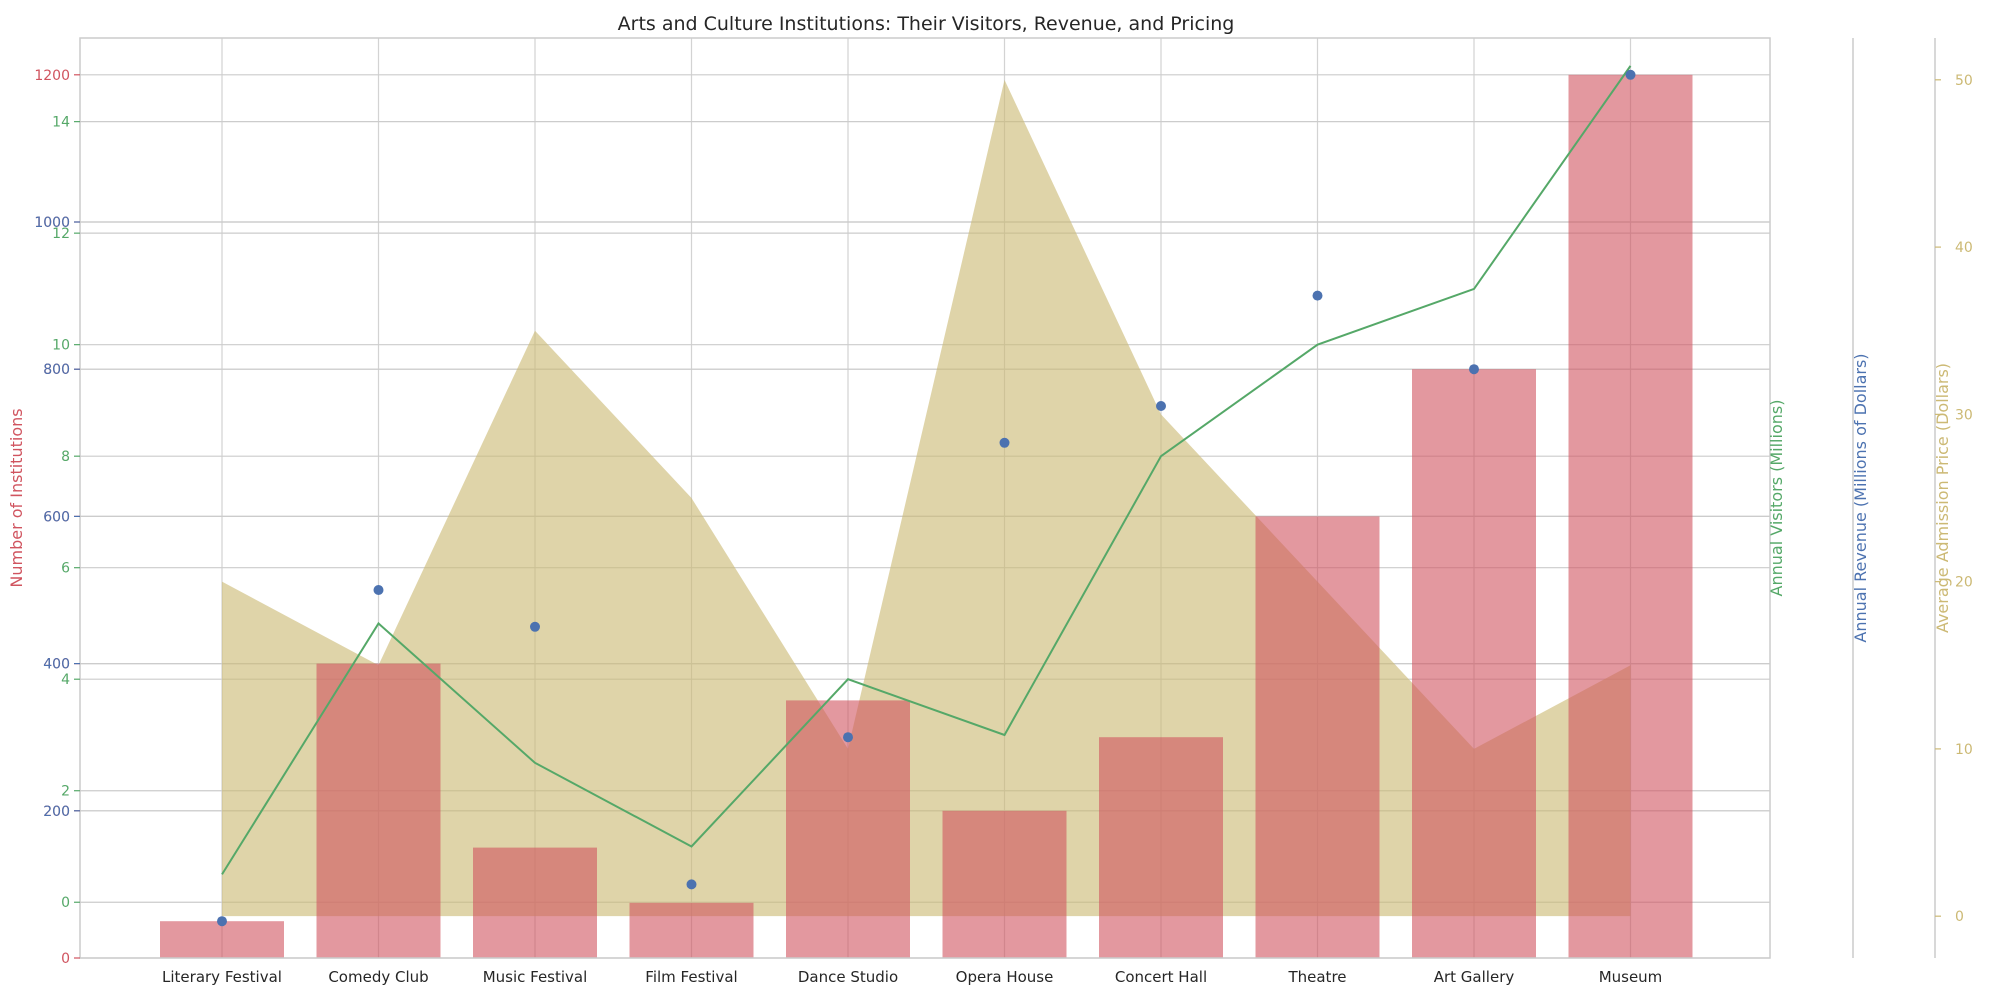  What do you see at coordinates (222, 977) in the screenshot?
I see `category-label: Literary Festival` at bounding box center [222, 977].